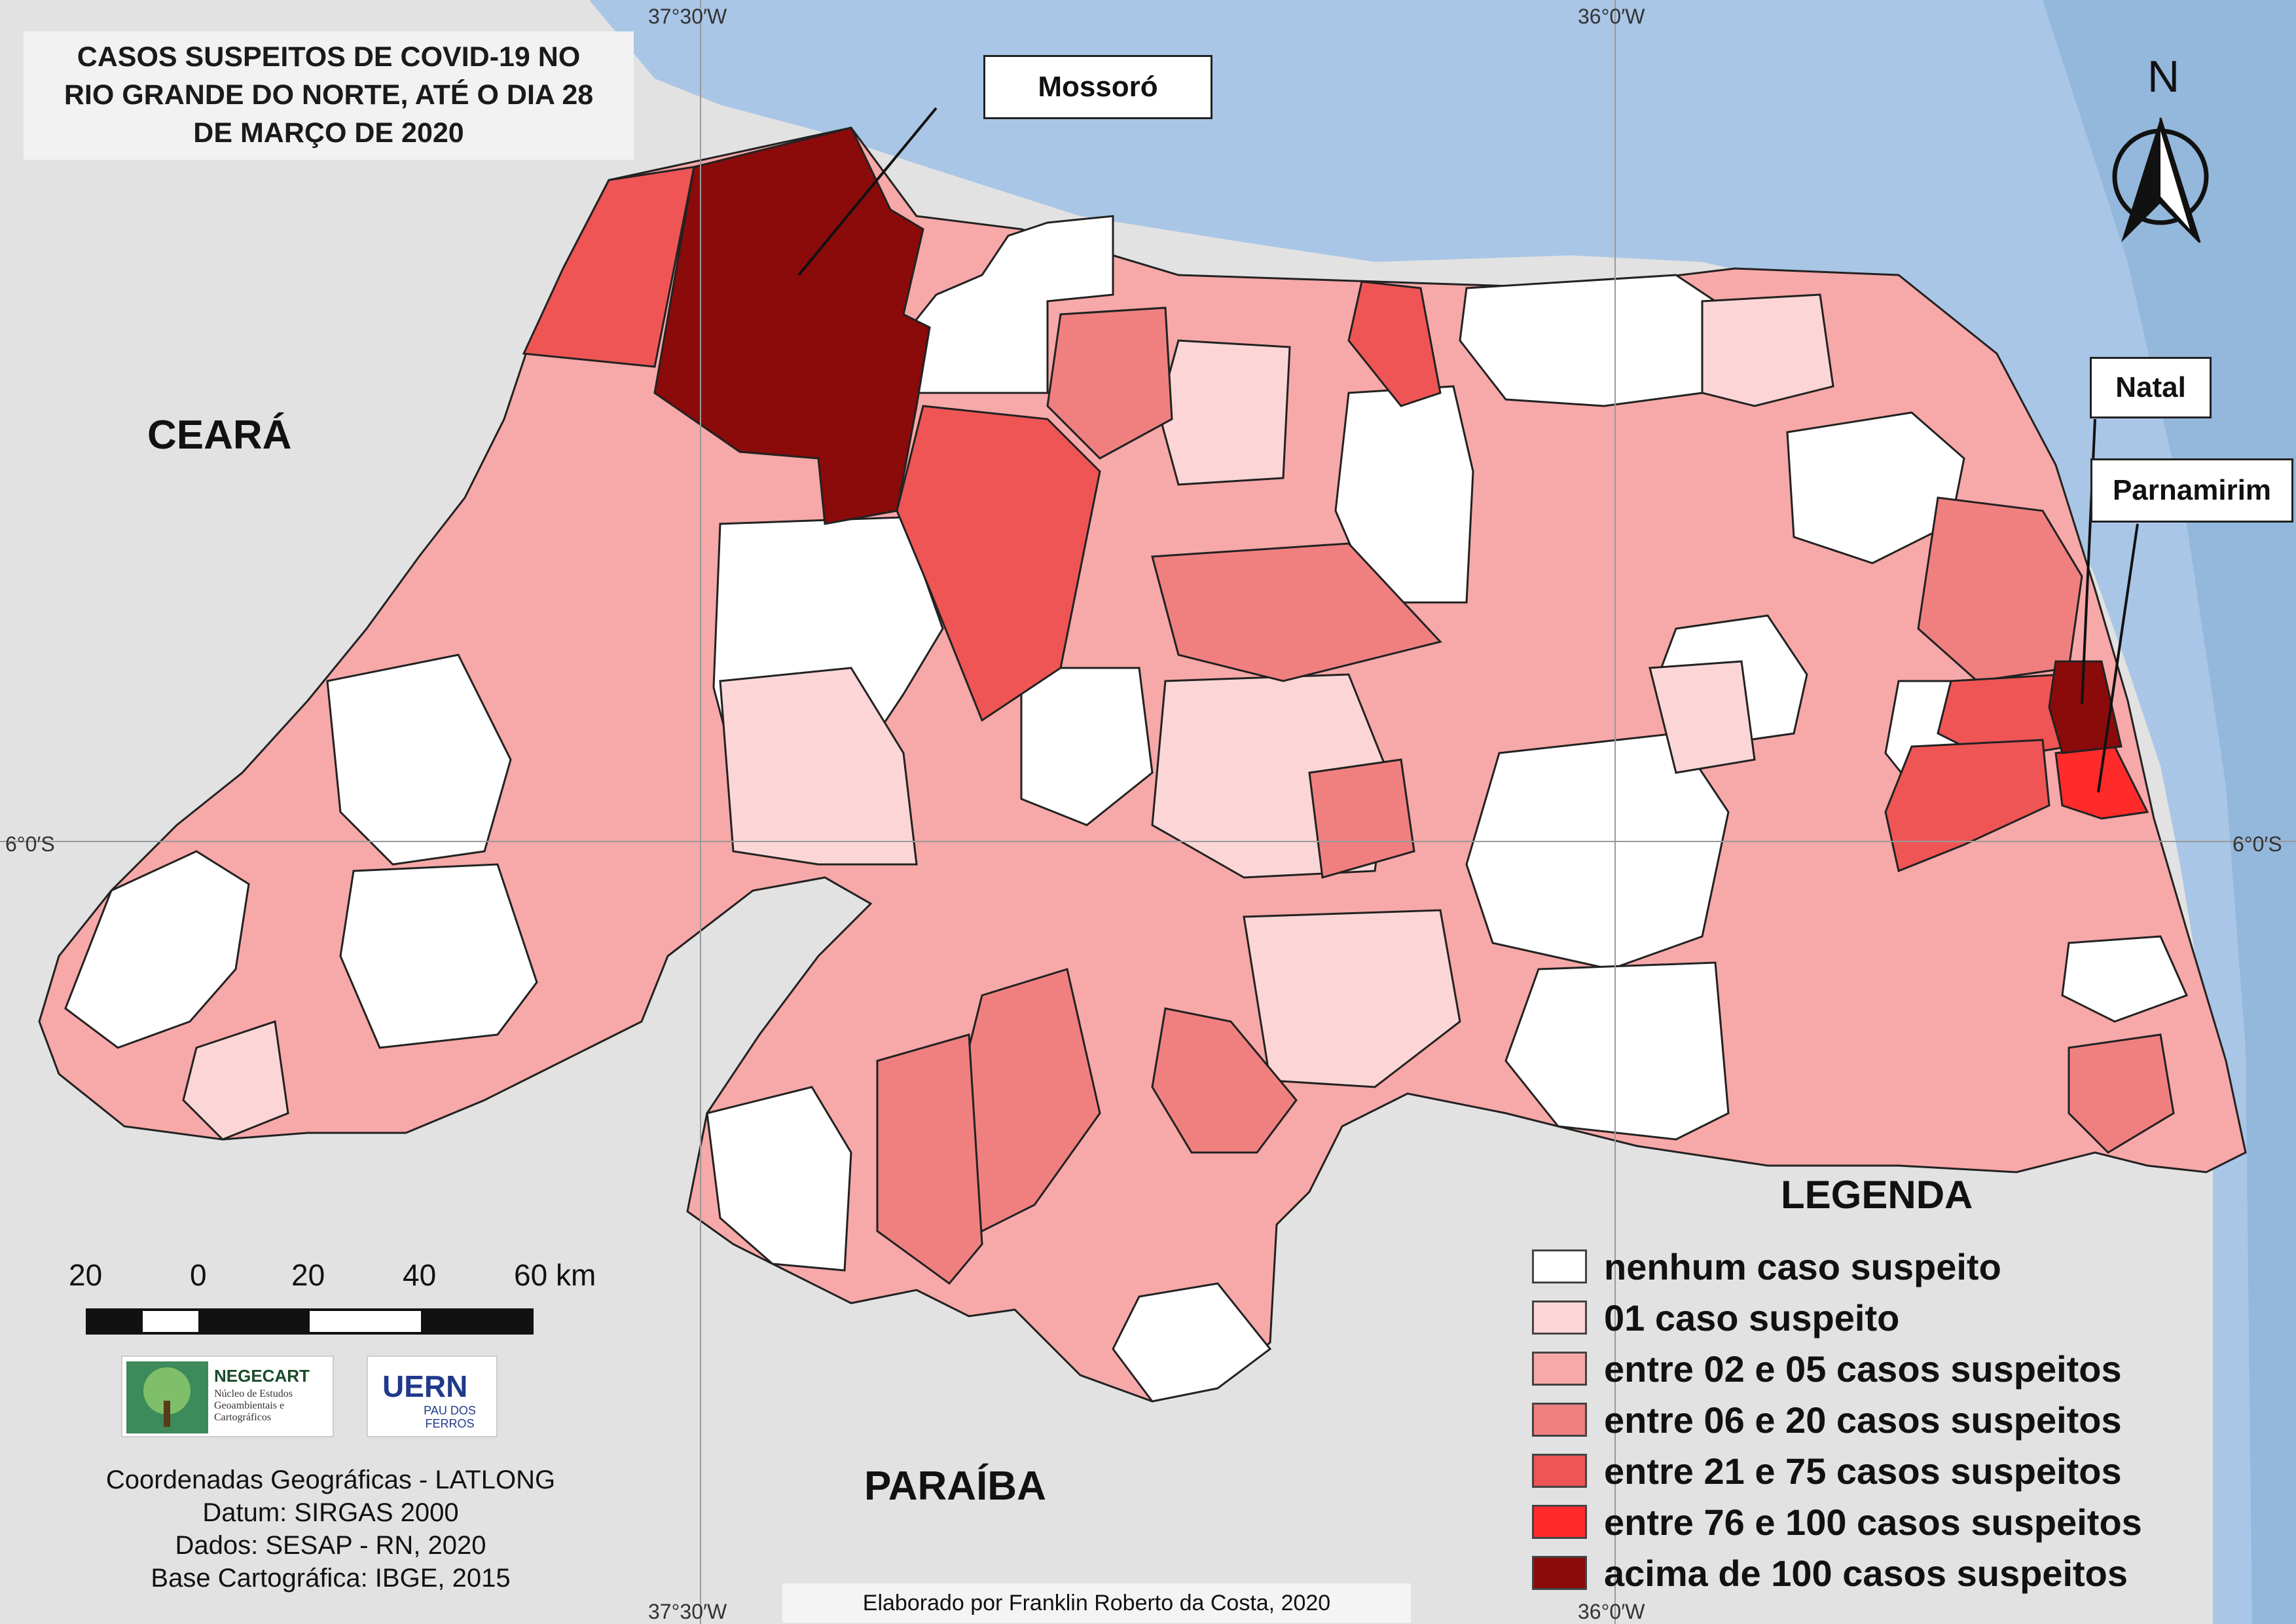 This screenshot has width=2296, height=1624. Describe the element at coordinates (1752, 1317) in the screenshot. I see `legend-label: 01 caso suspeito` at that location.